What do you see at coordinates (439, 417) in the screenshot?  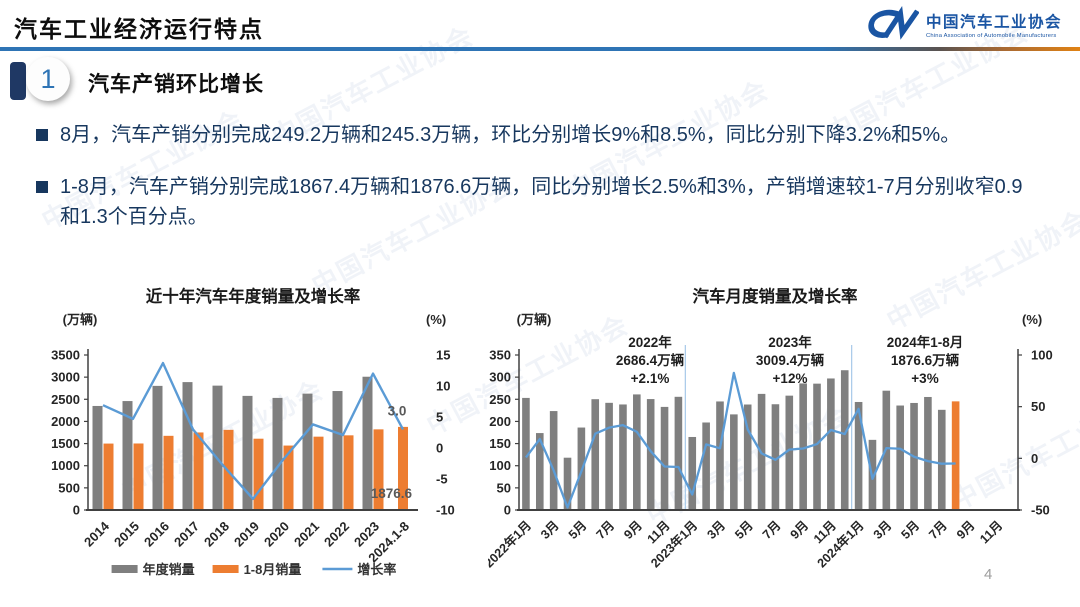 I see `right-tick-label: 5` at bounding box center [439, 417].